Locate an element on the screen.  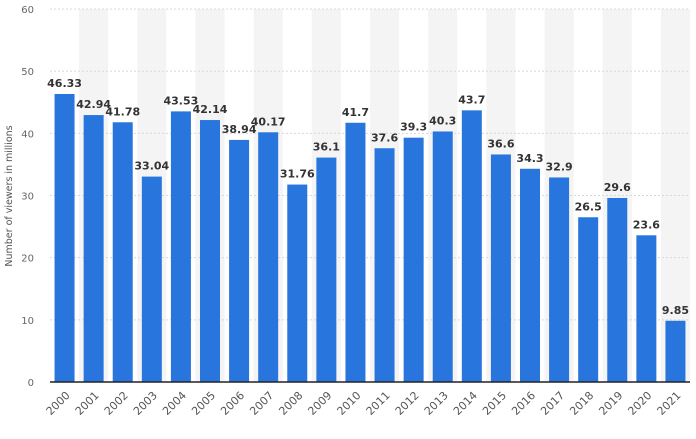
x-tick-label: 2000 is located at coordinates (58, 403).